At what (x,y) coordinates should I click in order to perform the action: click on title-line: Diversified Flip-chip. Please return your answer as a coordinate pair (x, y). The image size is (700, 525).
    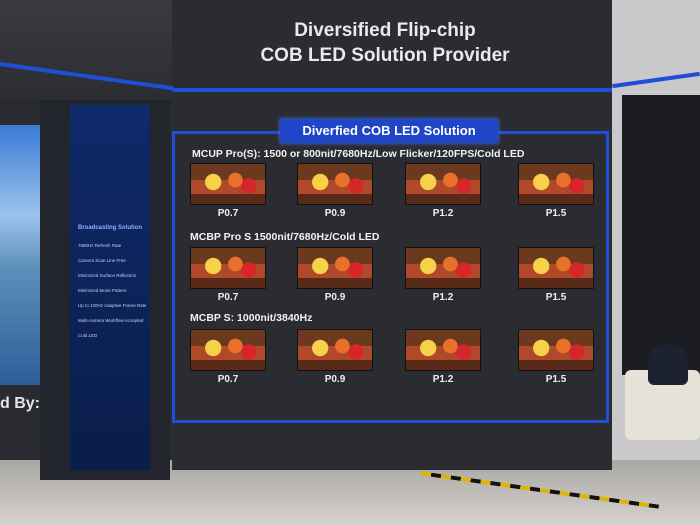
    Looking at the image, I should click on (385, 30).